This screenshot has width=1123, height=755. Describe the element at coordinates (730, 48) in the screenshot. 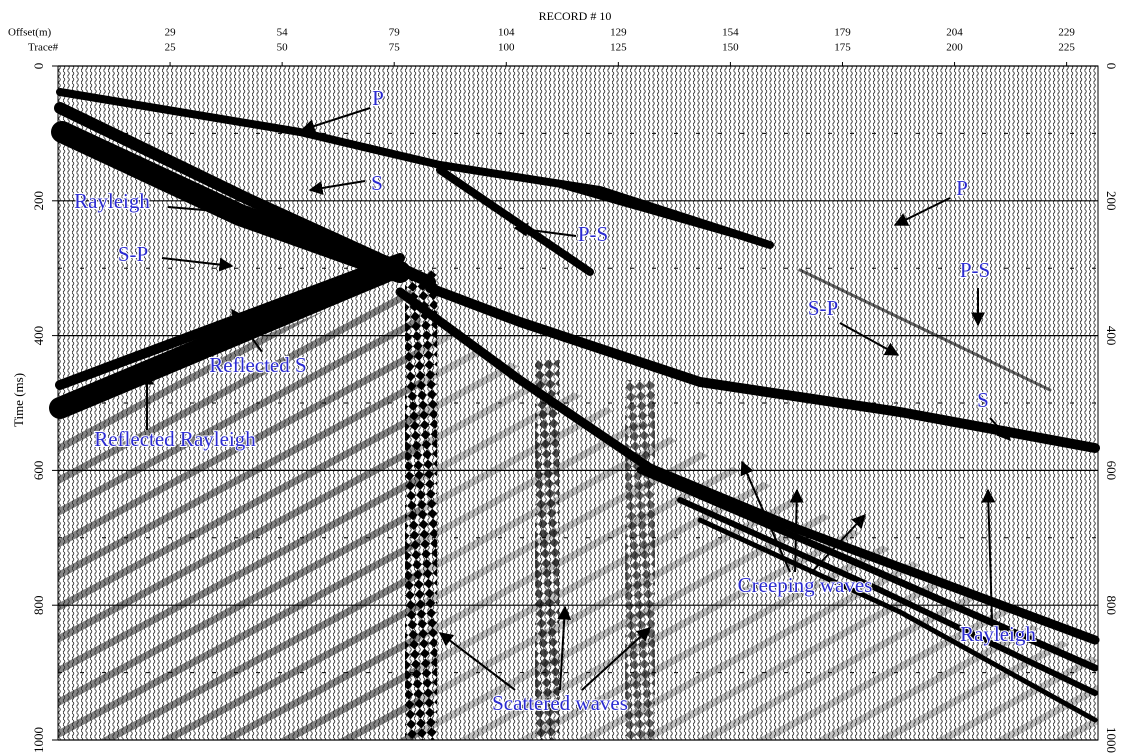

I see `x-tick-label: 150` at that location.